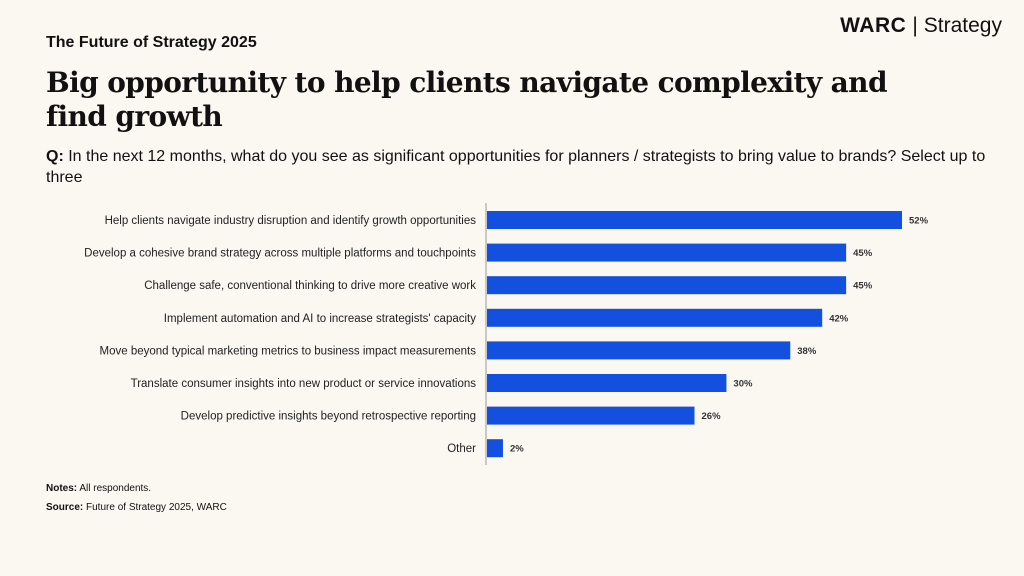 The height and width of the screenshot is (576, 1024). Describe the element at coordinates (919, 221) in the screenshot. I see `data-label: 52%` at that location.